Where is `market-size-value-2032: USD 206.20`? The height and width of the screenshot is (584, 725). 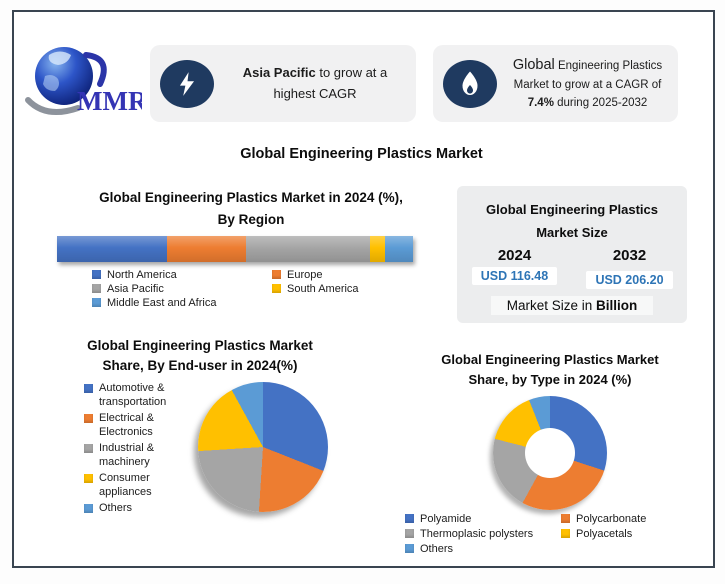
market-size-value-2032: USD 206.20 is located at coordinates (629, 279).